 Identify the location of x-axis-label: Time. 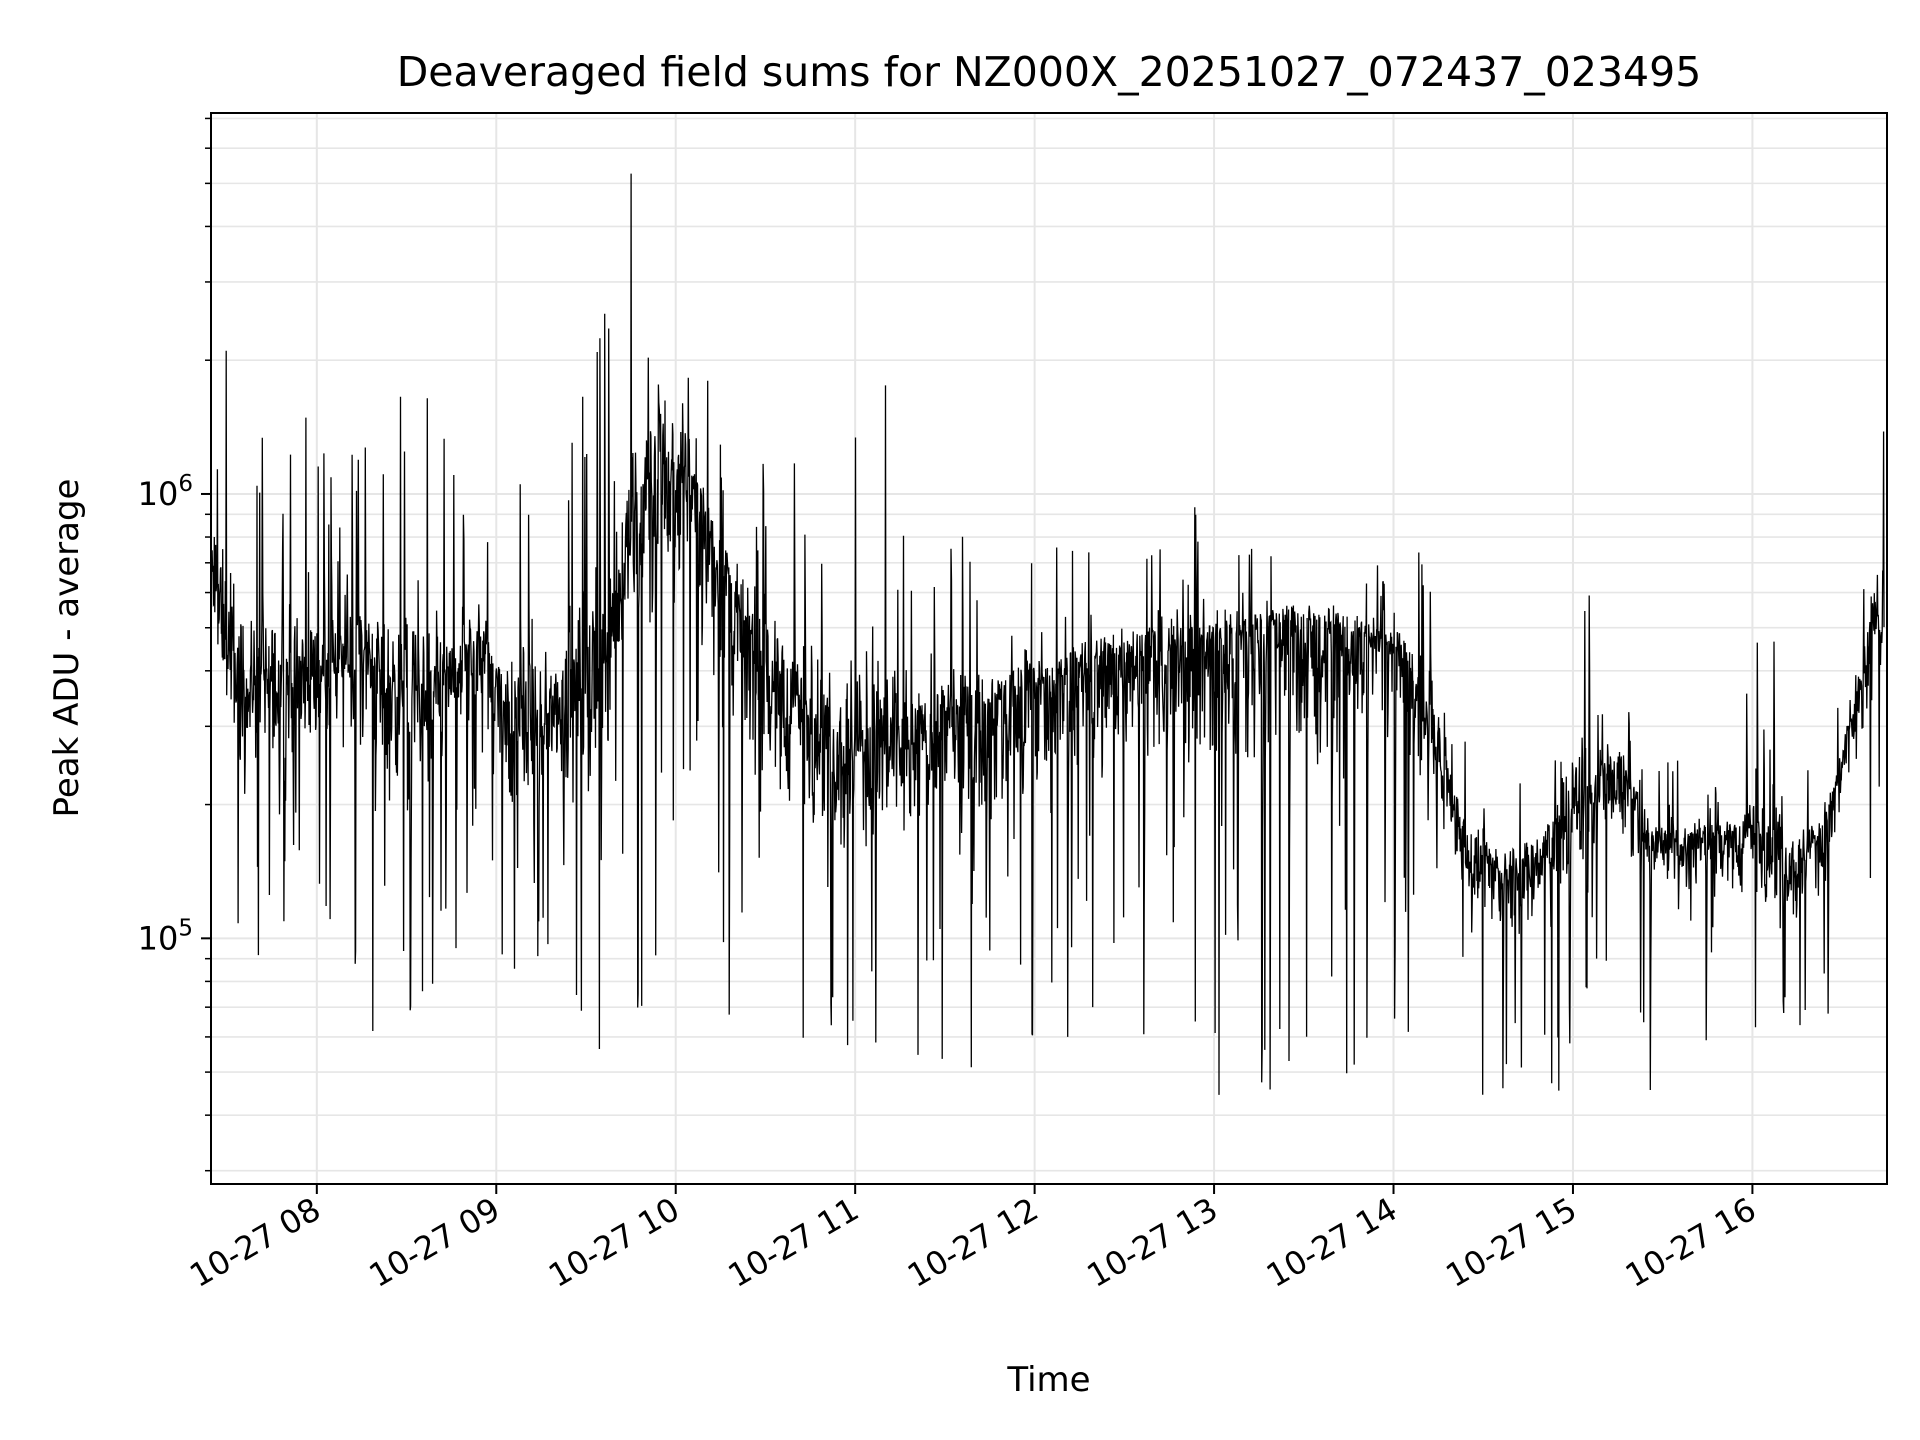
(1048, 1380).